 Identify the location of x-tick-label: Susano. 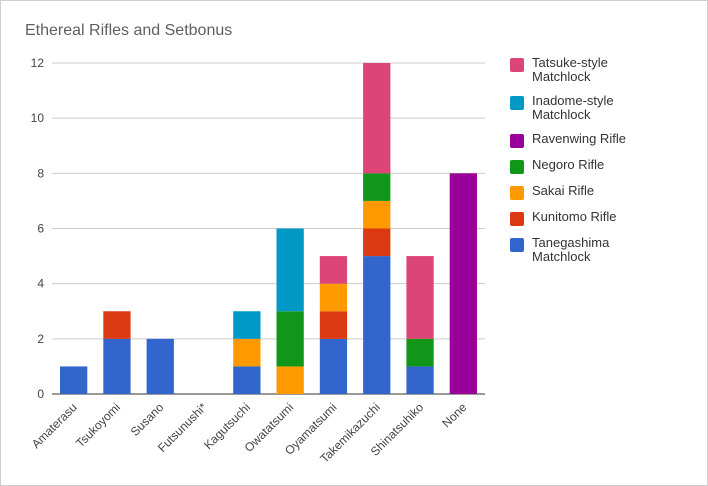
(147, 419).